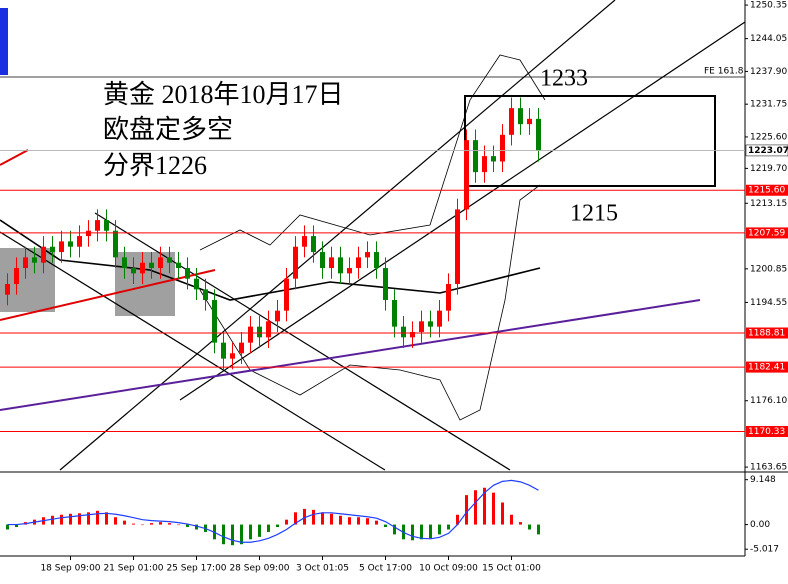 This screenshot has height=584, width=788. What do you see at coordinates (564, 79) in the screenshot?
I see `annotation: 1233` at bounding box center [564, 79].